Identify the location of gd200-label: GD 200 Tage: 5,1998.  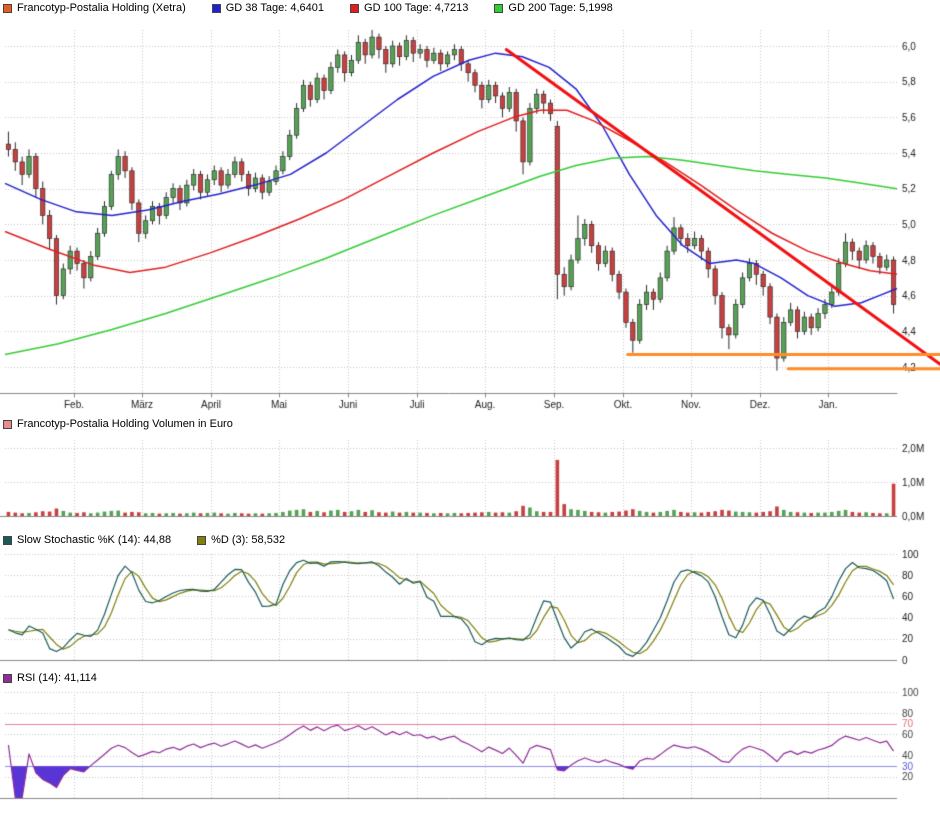
(560, 8).